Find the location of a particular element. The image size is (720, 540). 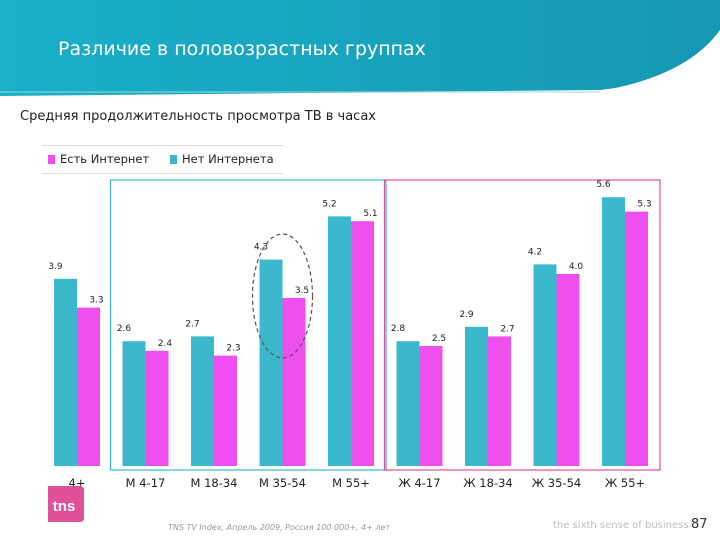

data-label-internet-3: 3.5 is located at coordinates (302, 291).